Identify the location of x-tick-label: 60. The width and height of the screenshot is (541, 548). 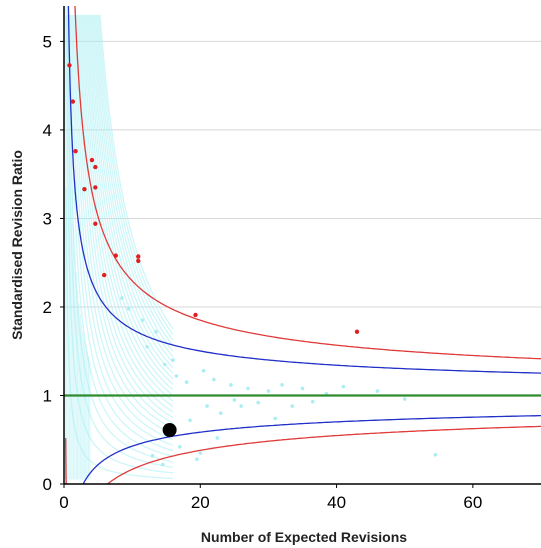
(472, 502).